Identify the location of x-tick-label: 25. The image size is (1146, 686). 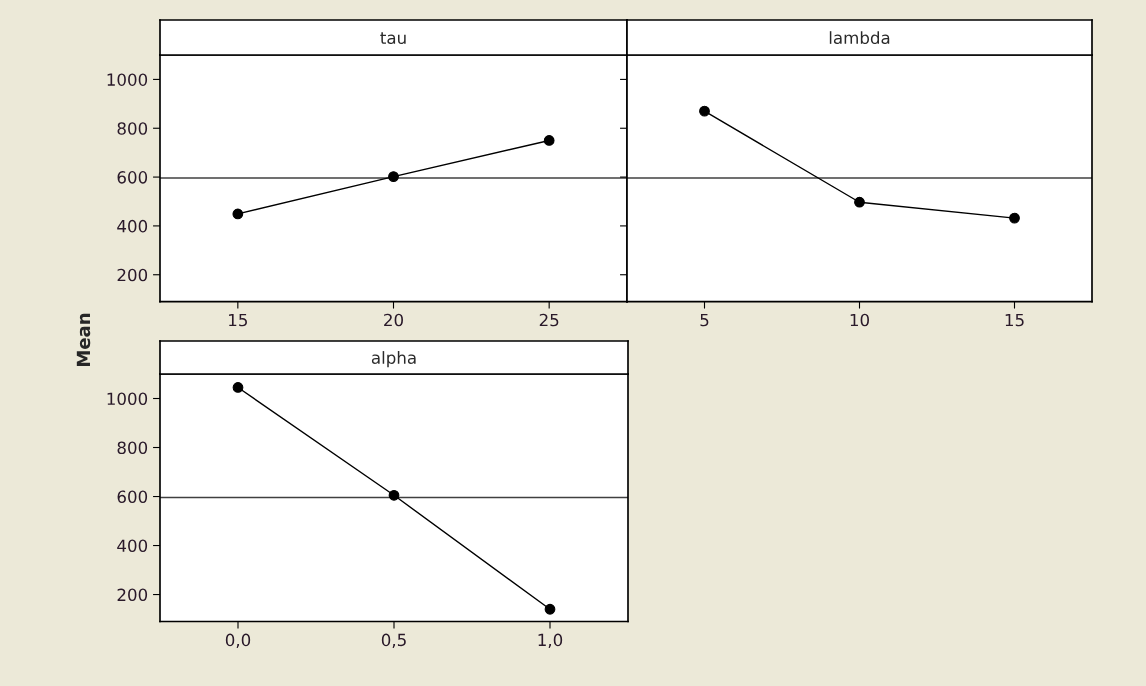
(549, 320).